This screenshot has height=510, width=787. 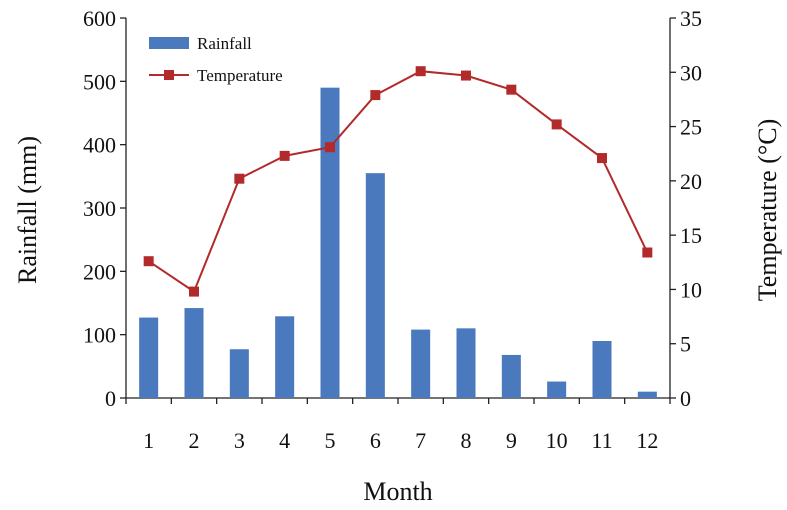 What do you see at coordinates (375, 440) in the screenshot?
I see `x-tick-label: 6` at bounding box center [375, 440].